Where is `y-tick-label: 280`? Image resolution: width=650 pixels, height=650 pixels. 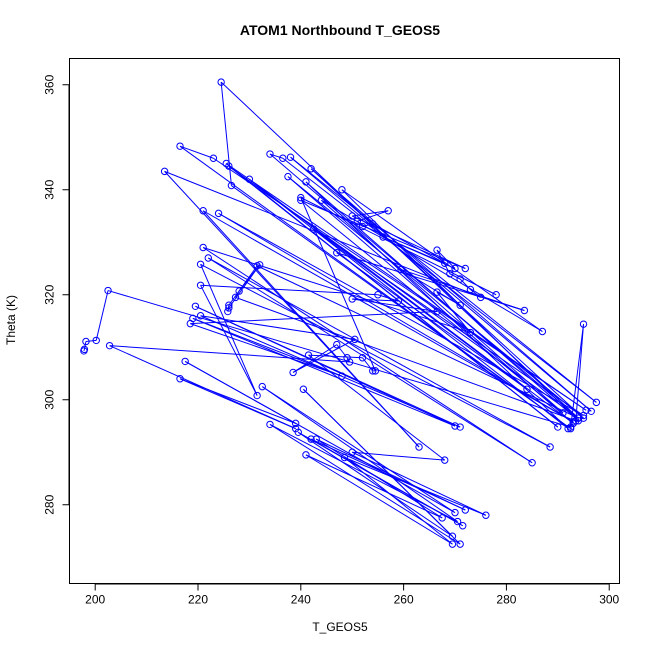
y-tick-label: 280 is located at coordinates (50, 504).